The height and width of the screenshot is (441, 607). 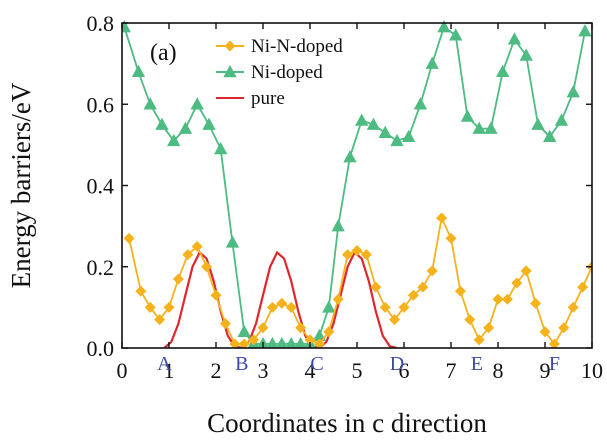 I want to click on position-label: B, so click(x=241, y=364).